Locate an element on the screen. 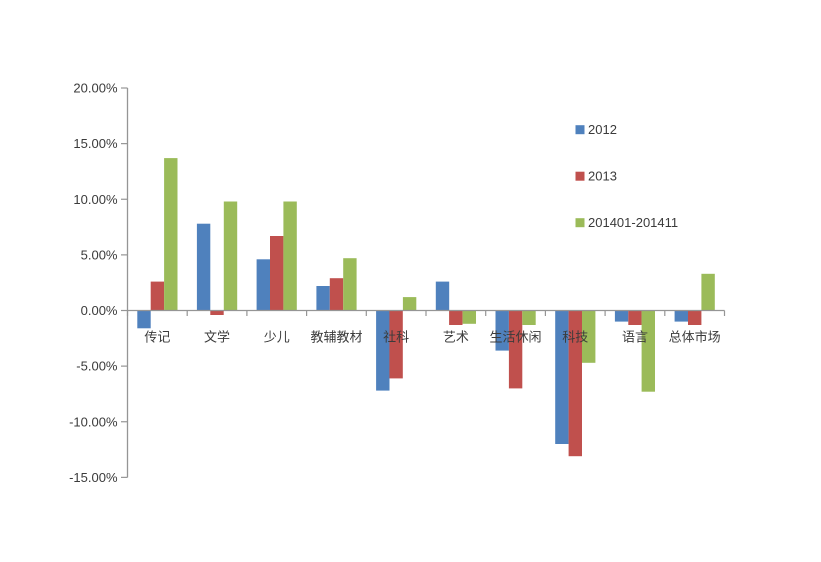 This screenshot has height=562, width=821. y-tick-label: 0.00% is located at coordinates (99, 310).